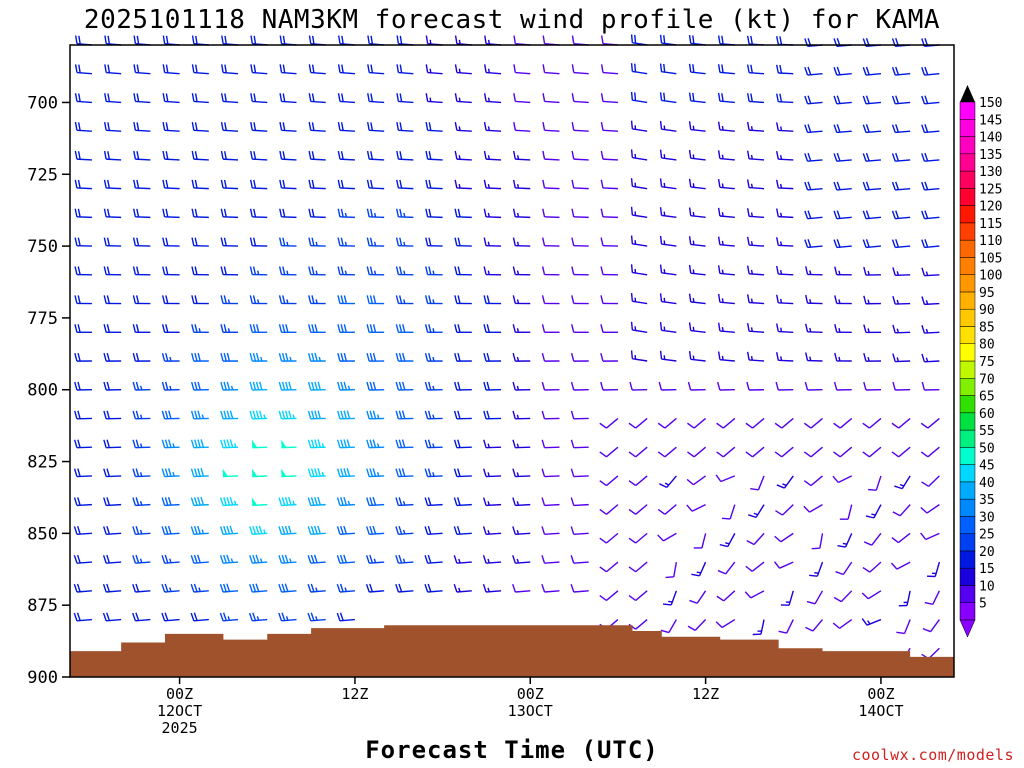  Describe the element at coordinates (512, 750) in the screenshot. I see `x-axis-label: Forecast Time (UTC)` at that location.